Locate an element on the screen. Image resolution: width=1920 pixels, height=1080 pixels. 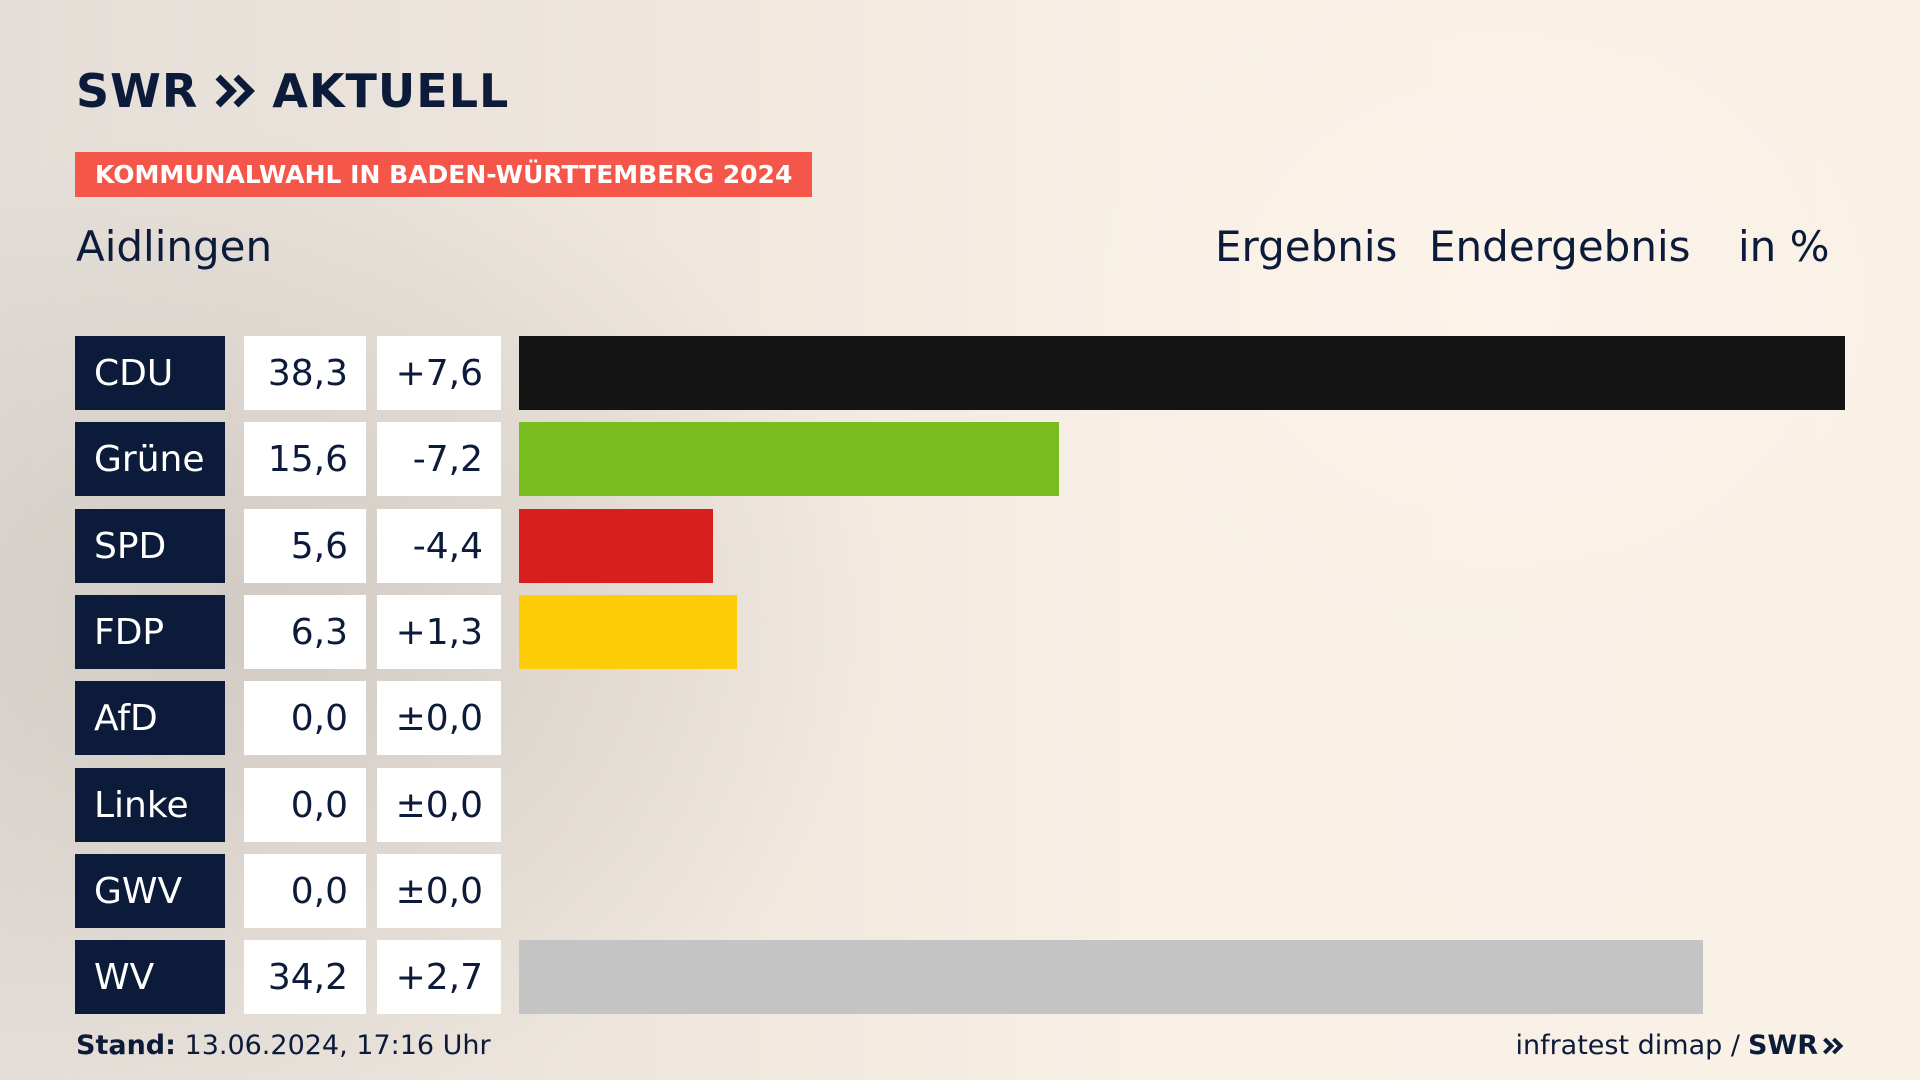
election-kicker: KOMMUNALWAHL IN BADEN-WÜRTTEMBERG 2024 is located at coordinates (444, 174).